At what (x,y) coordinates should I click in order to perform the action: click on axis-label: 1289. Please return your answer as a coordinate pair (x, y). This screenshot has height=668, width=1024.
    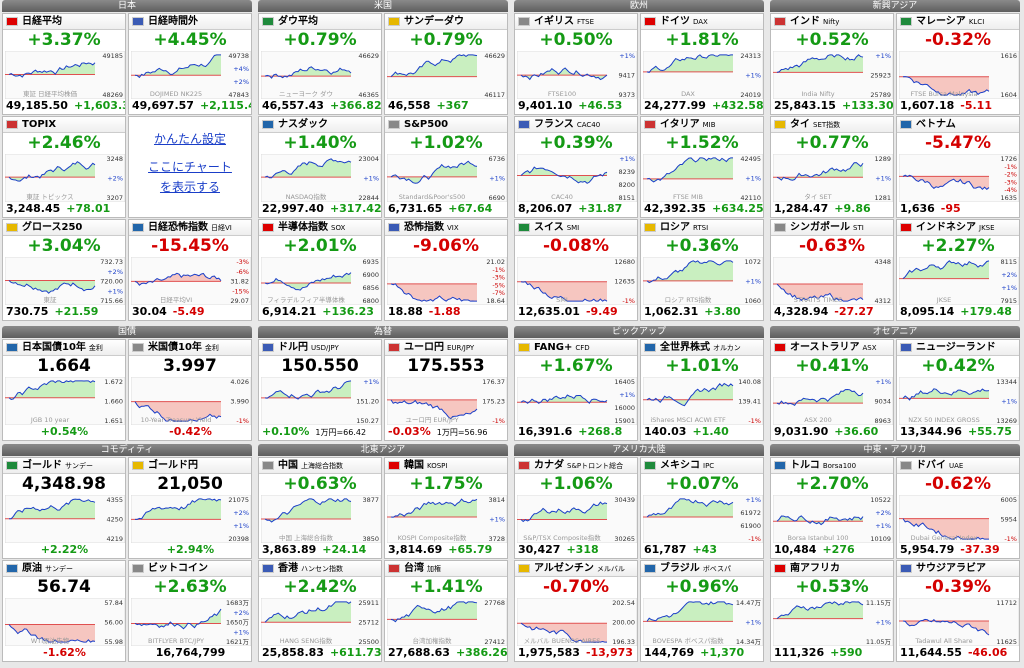
    Looking at the image, I should click on (882, 159).